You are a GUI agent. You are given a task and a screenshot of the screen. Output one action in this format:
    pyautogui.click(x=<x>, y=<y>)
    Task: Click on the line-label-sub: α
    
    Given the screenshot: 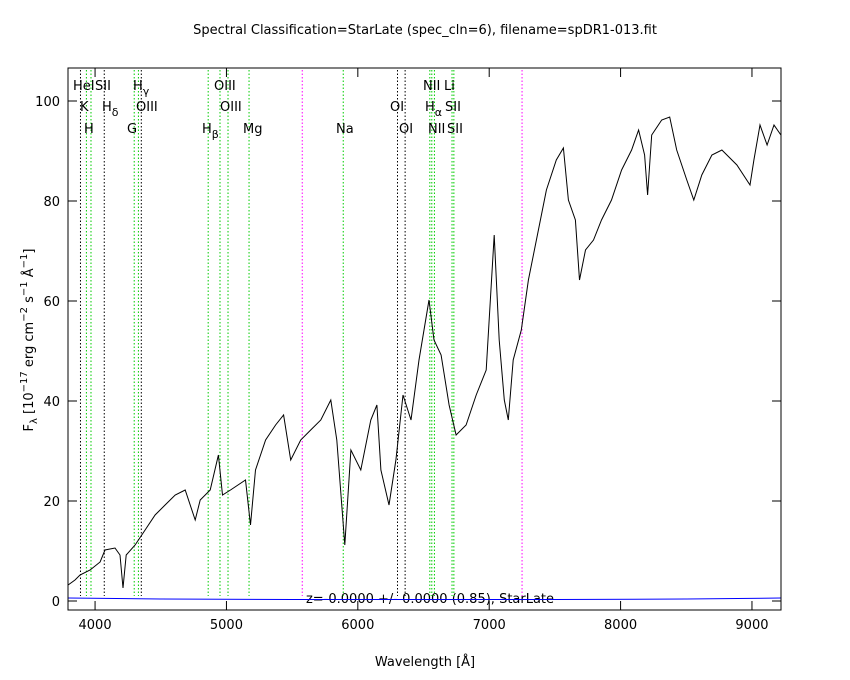 What is the action you would take?
    pyautogui.click(x=438, y=112)
    